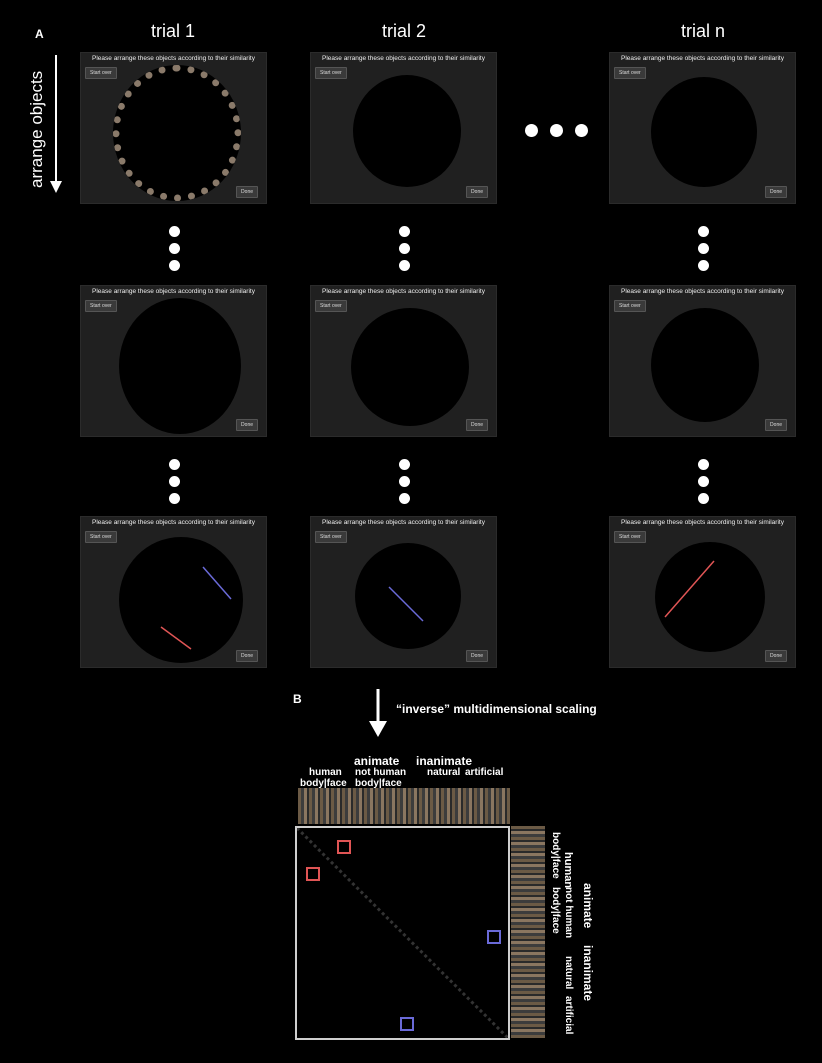 This screenshot has width=822, height=1063. What do you see at coordinates (444, 761) in the screenshot?
I see `header-inanimate: inanimate` at bounding box center [444, 761].